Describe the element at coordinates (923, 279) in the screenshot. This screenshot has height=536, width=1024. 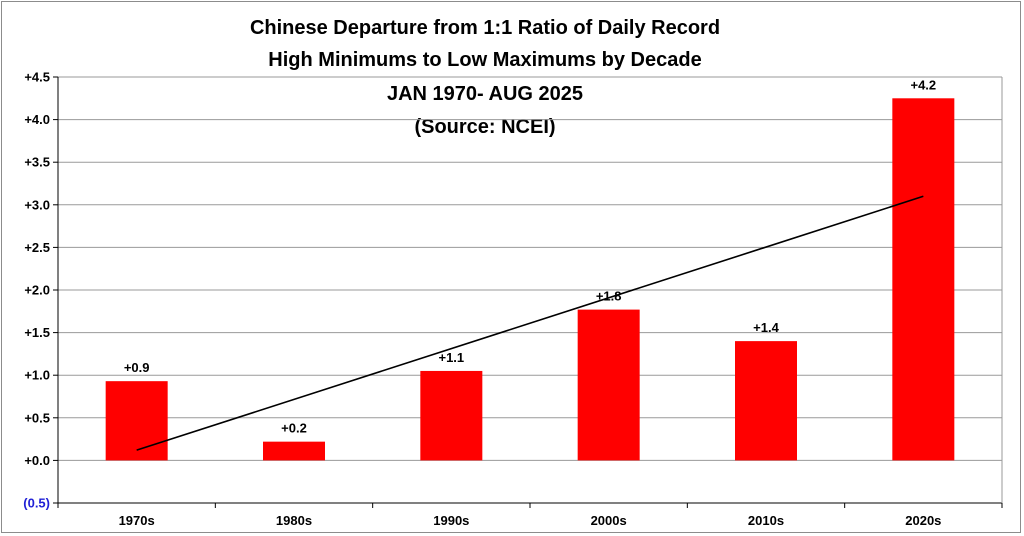
I see `bar-2020s` at that location.